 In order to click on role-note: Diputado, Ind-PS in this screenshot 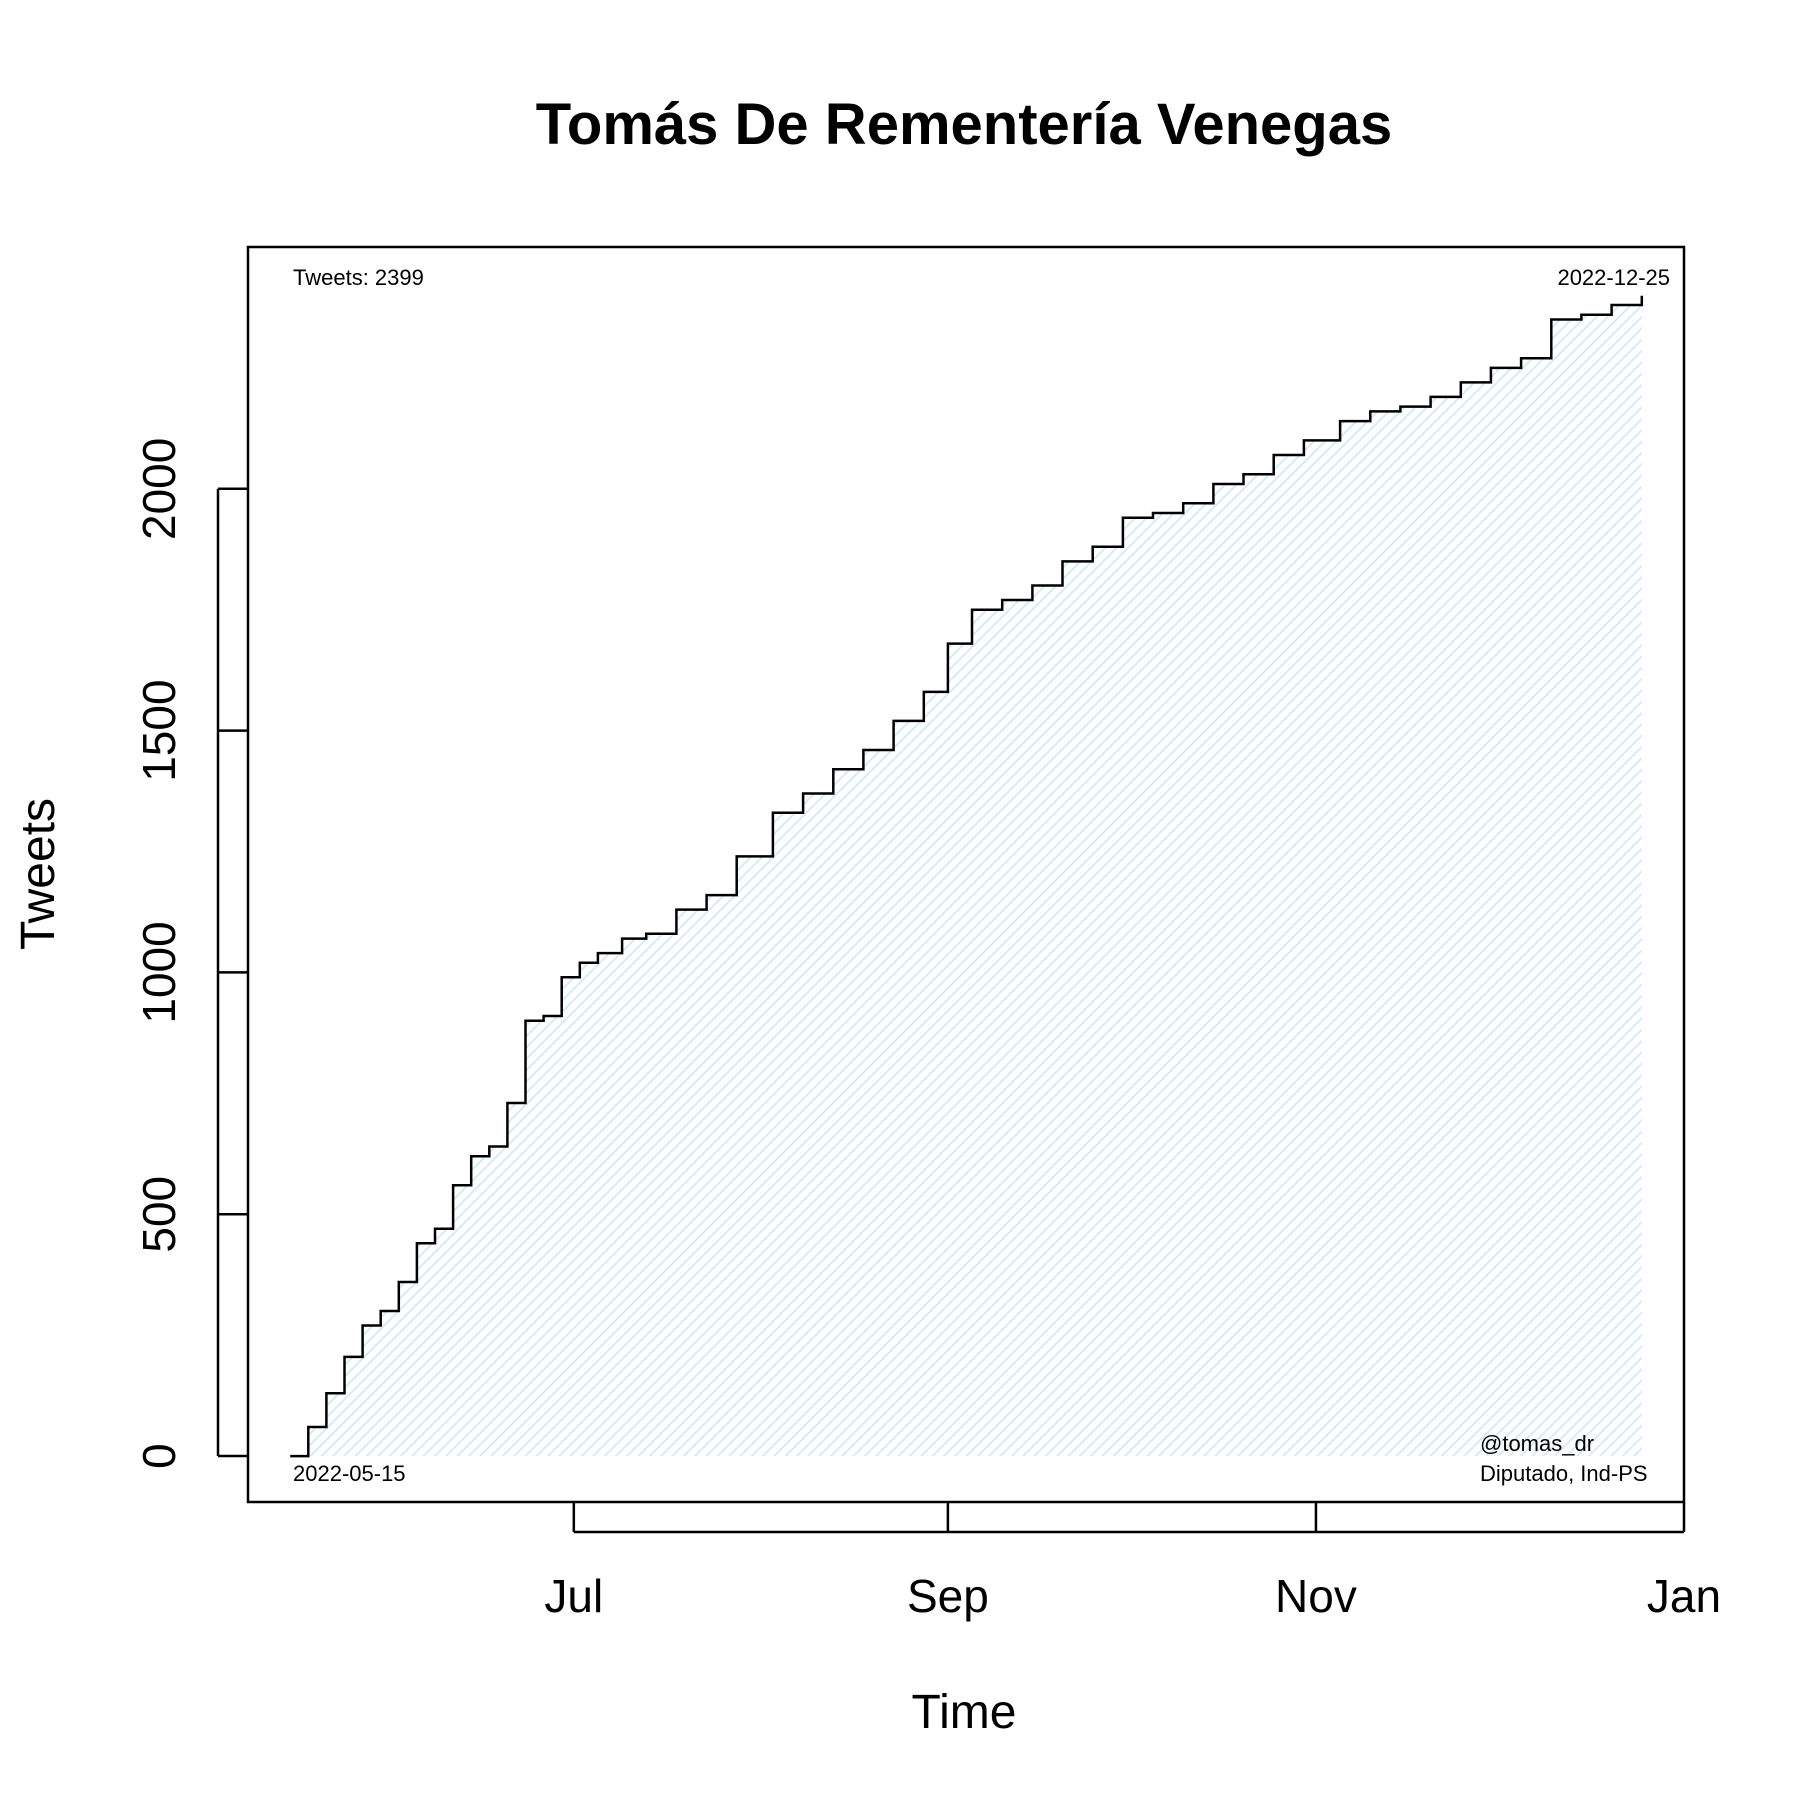, I will do `click(1564, 1473)`.